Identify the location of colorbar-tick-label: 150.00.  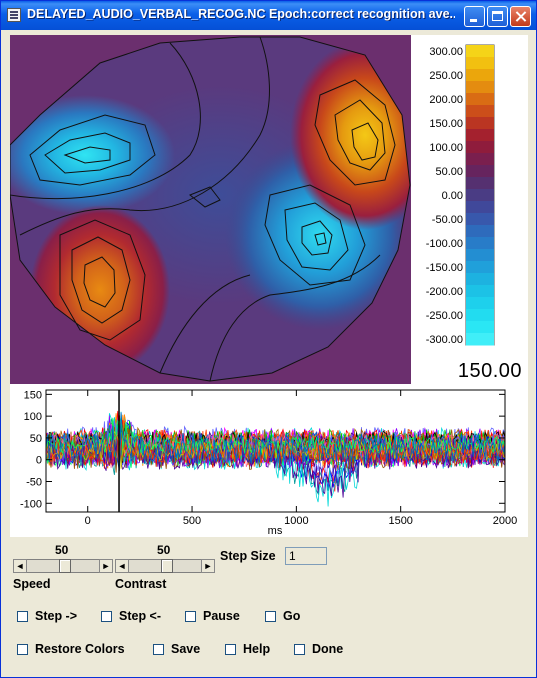
(446, 124).